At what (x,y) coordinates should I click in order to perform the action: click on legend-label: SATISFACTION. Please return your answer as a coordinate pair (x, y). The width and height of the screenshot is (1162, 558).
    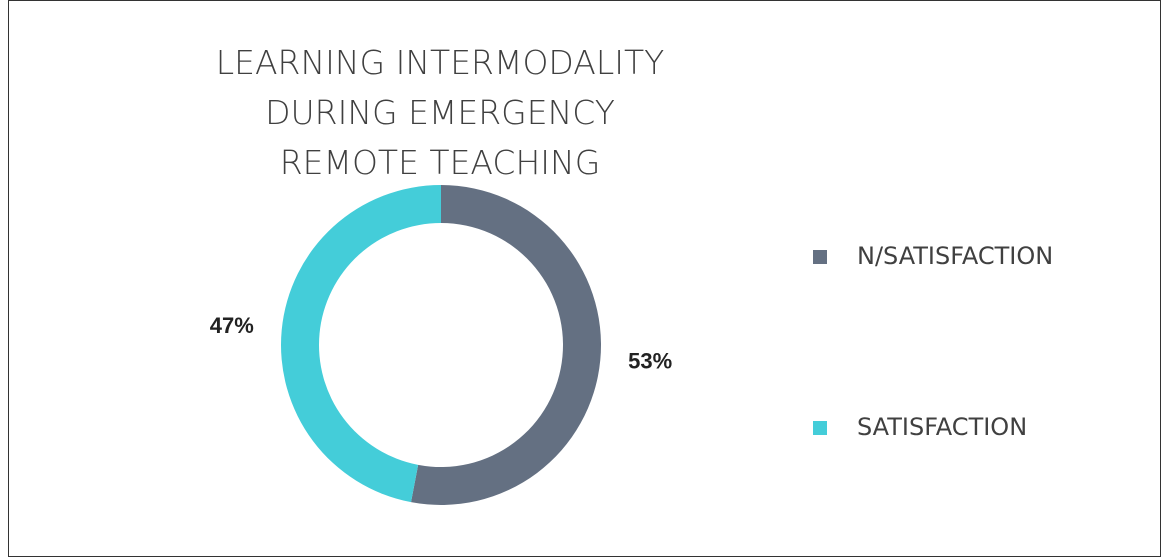
    Looking at the image, I should click on (942, 427).